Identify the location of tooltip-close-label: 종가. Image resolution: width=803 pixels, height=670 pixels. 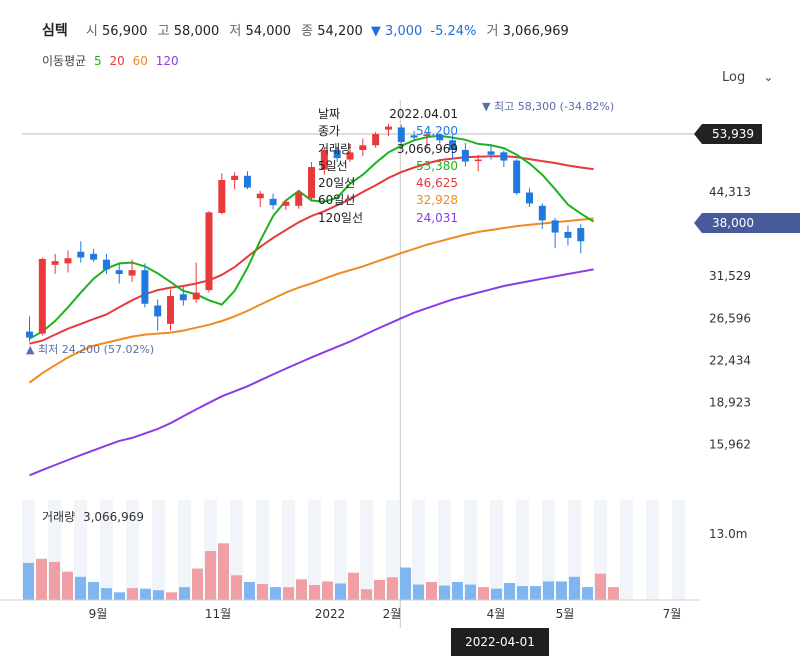
(329, 131).